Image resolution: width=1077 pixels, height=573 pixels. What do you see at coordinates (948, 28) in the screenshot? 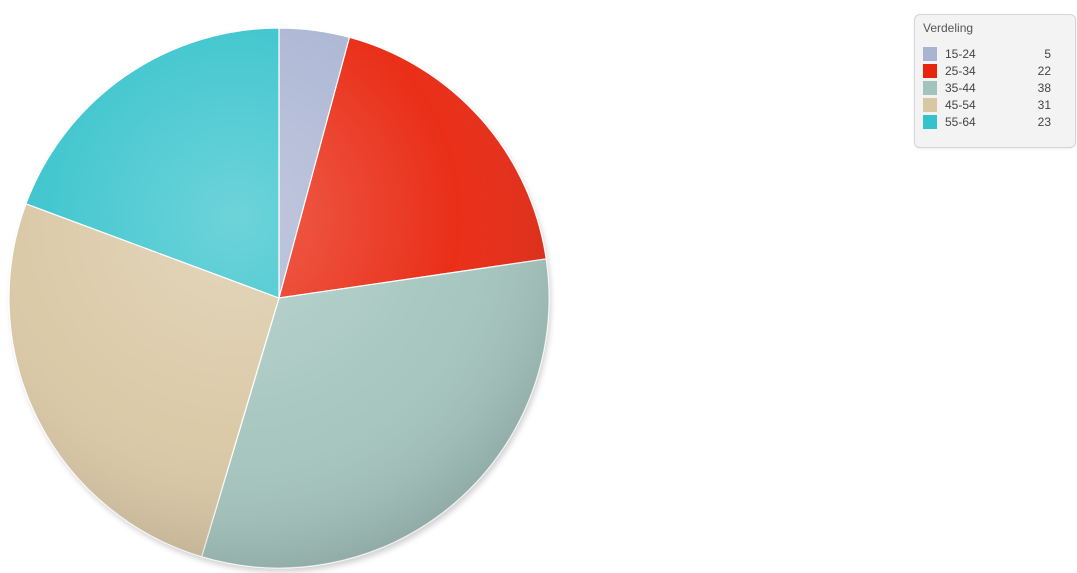
I see `legend-title: Verdeling` at bounding box center [948, 28].